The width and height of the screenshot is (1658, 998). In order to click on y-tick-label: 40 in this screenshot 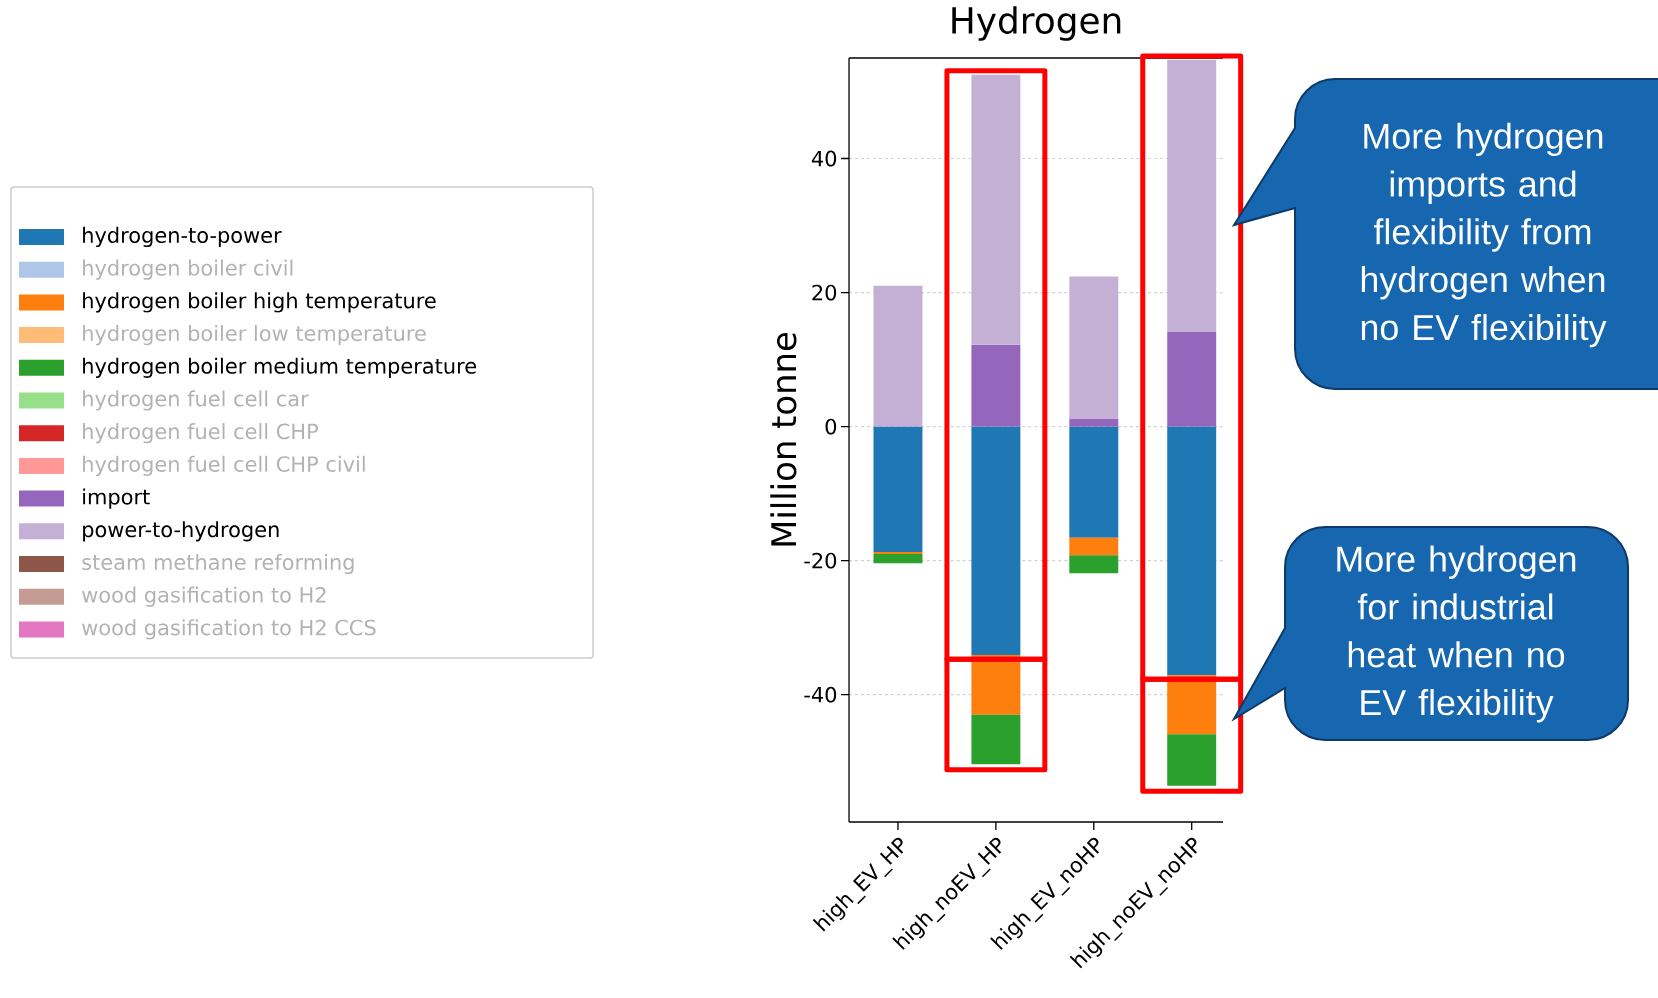, I will do `click(824, 158)`.